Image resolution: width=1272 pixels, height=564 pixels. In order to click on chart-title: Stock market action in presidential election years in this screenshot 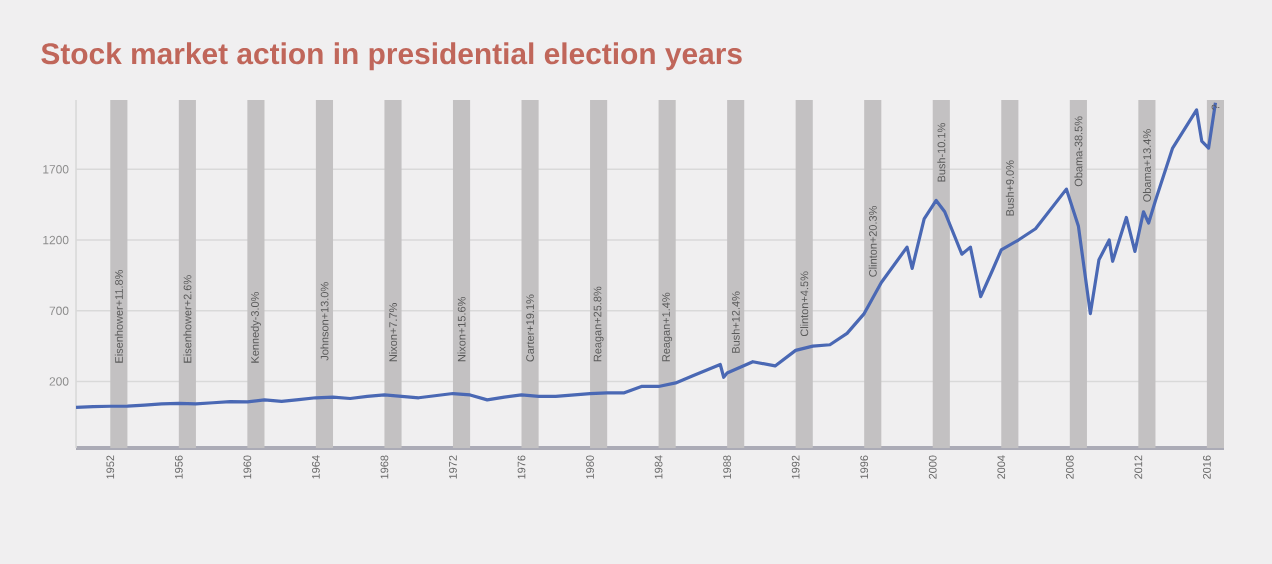, I will do `click(391, 56)`.